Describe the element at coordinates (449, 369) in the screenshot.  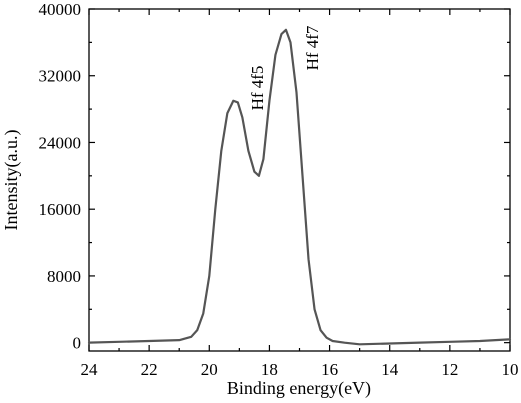
I see `x-tick-label: 12` at that location.